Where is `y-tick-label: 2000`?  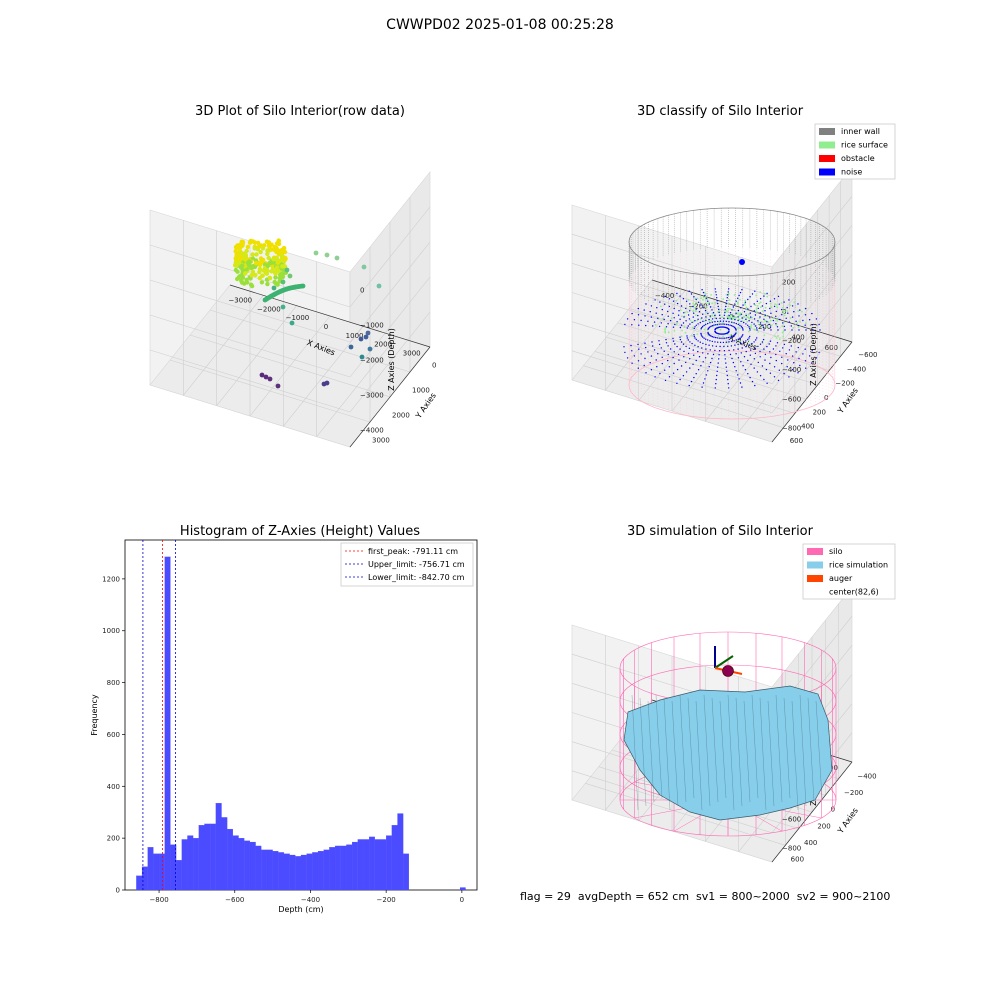
y-tick-label: 2000 is located at coordinates (401, 416).